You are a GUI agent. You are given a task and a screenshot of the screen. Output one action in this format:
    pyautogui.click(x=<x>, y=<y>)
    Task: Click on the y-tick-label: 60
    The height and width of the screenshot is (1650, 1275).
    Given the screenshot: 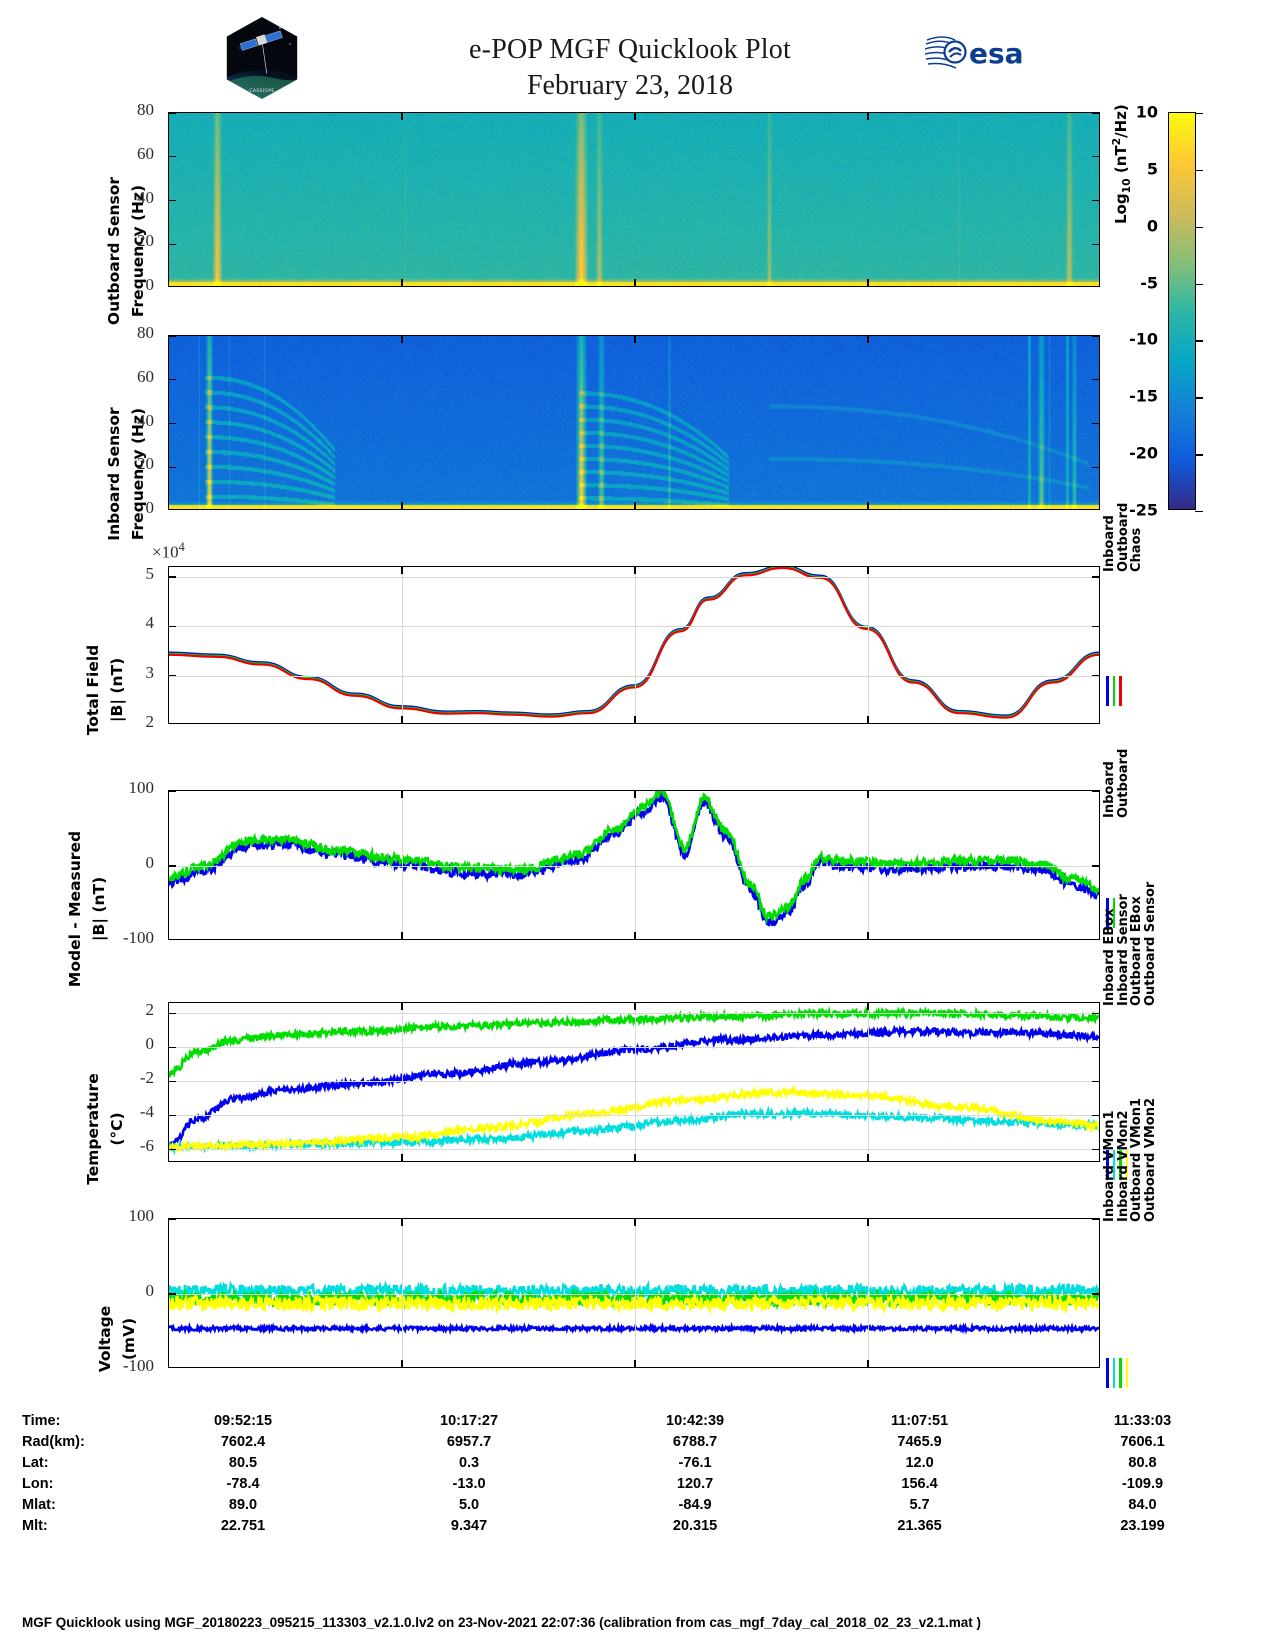 What is the action you would take?
    pyautogui.click(x=145, y=376)
    